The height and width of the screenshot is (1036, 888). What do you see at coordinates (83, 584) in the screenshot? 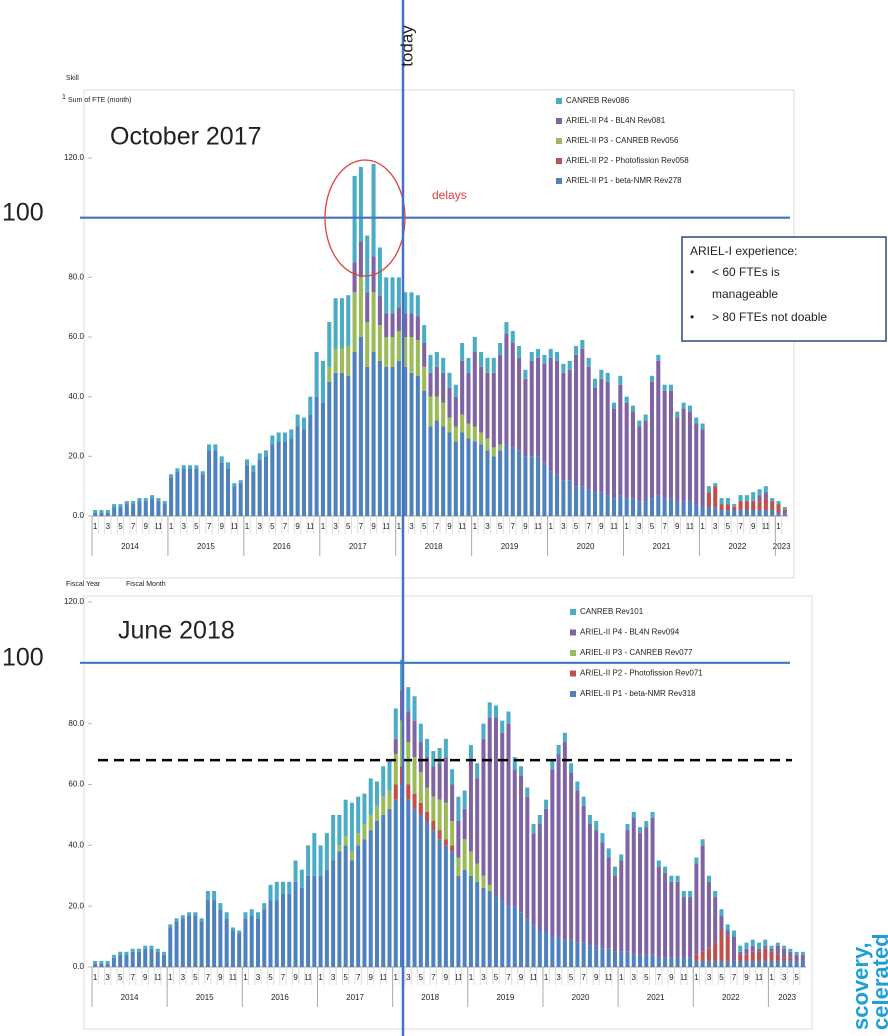
I see `filter-button: Fiscal Year` at bounding box center [83, 584].